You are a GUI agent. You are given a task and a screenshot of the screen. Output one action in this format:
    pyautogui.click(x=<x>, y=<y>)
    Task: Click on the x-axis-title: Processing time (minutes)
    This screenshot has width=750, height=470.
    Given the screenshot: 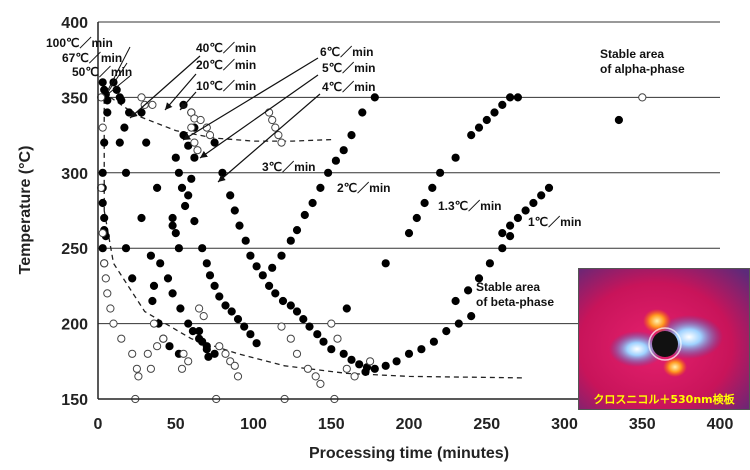 What is the action you would take?
    pyautogui.click(x=409, y=453)
    